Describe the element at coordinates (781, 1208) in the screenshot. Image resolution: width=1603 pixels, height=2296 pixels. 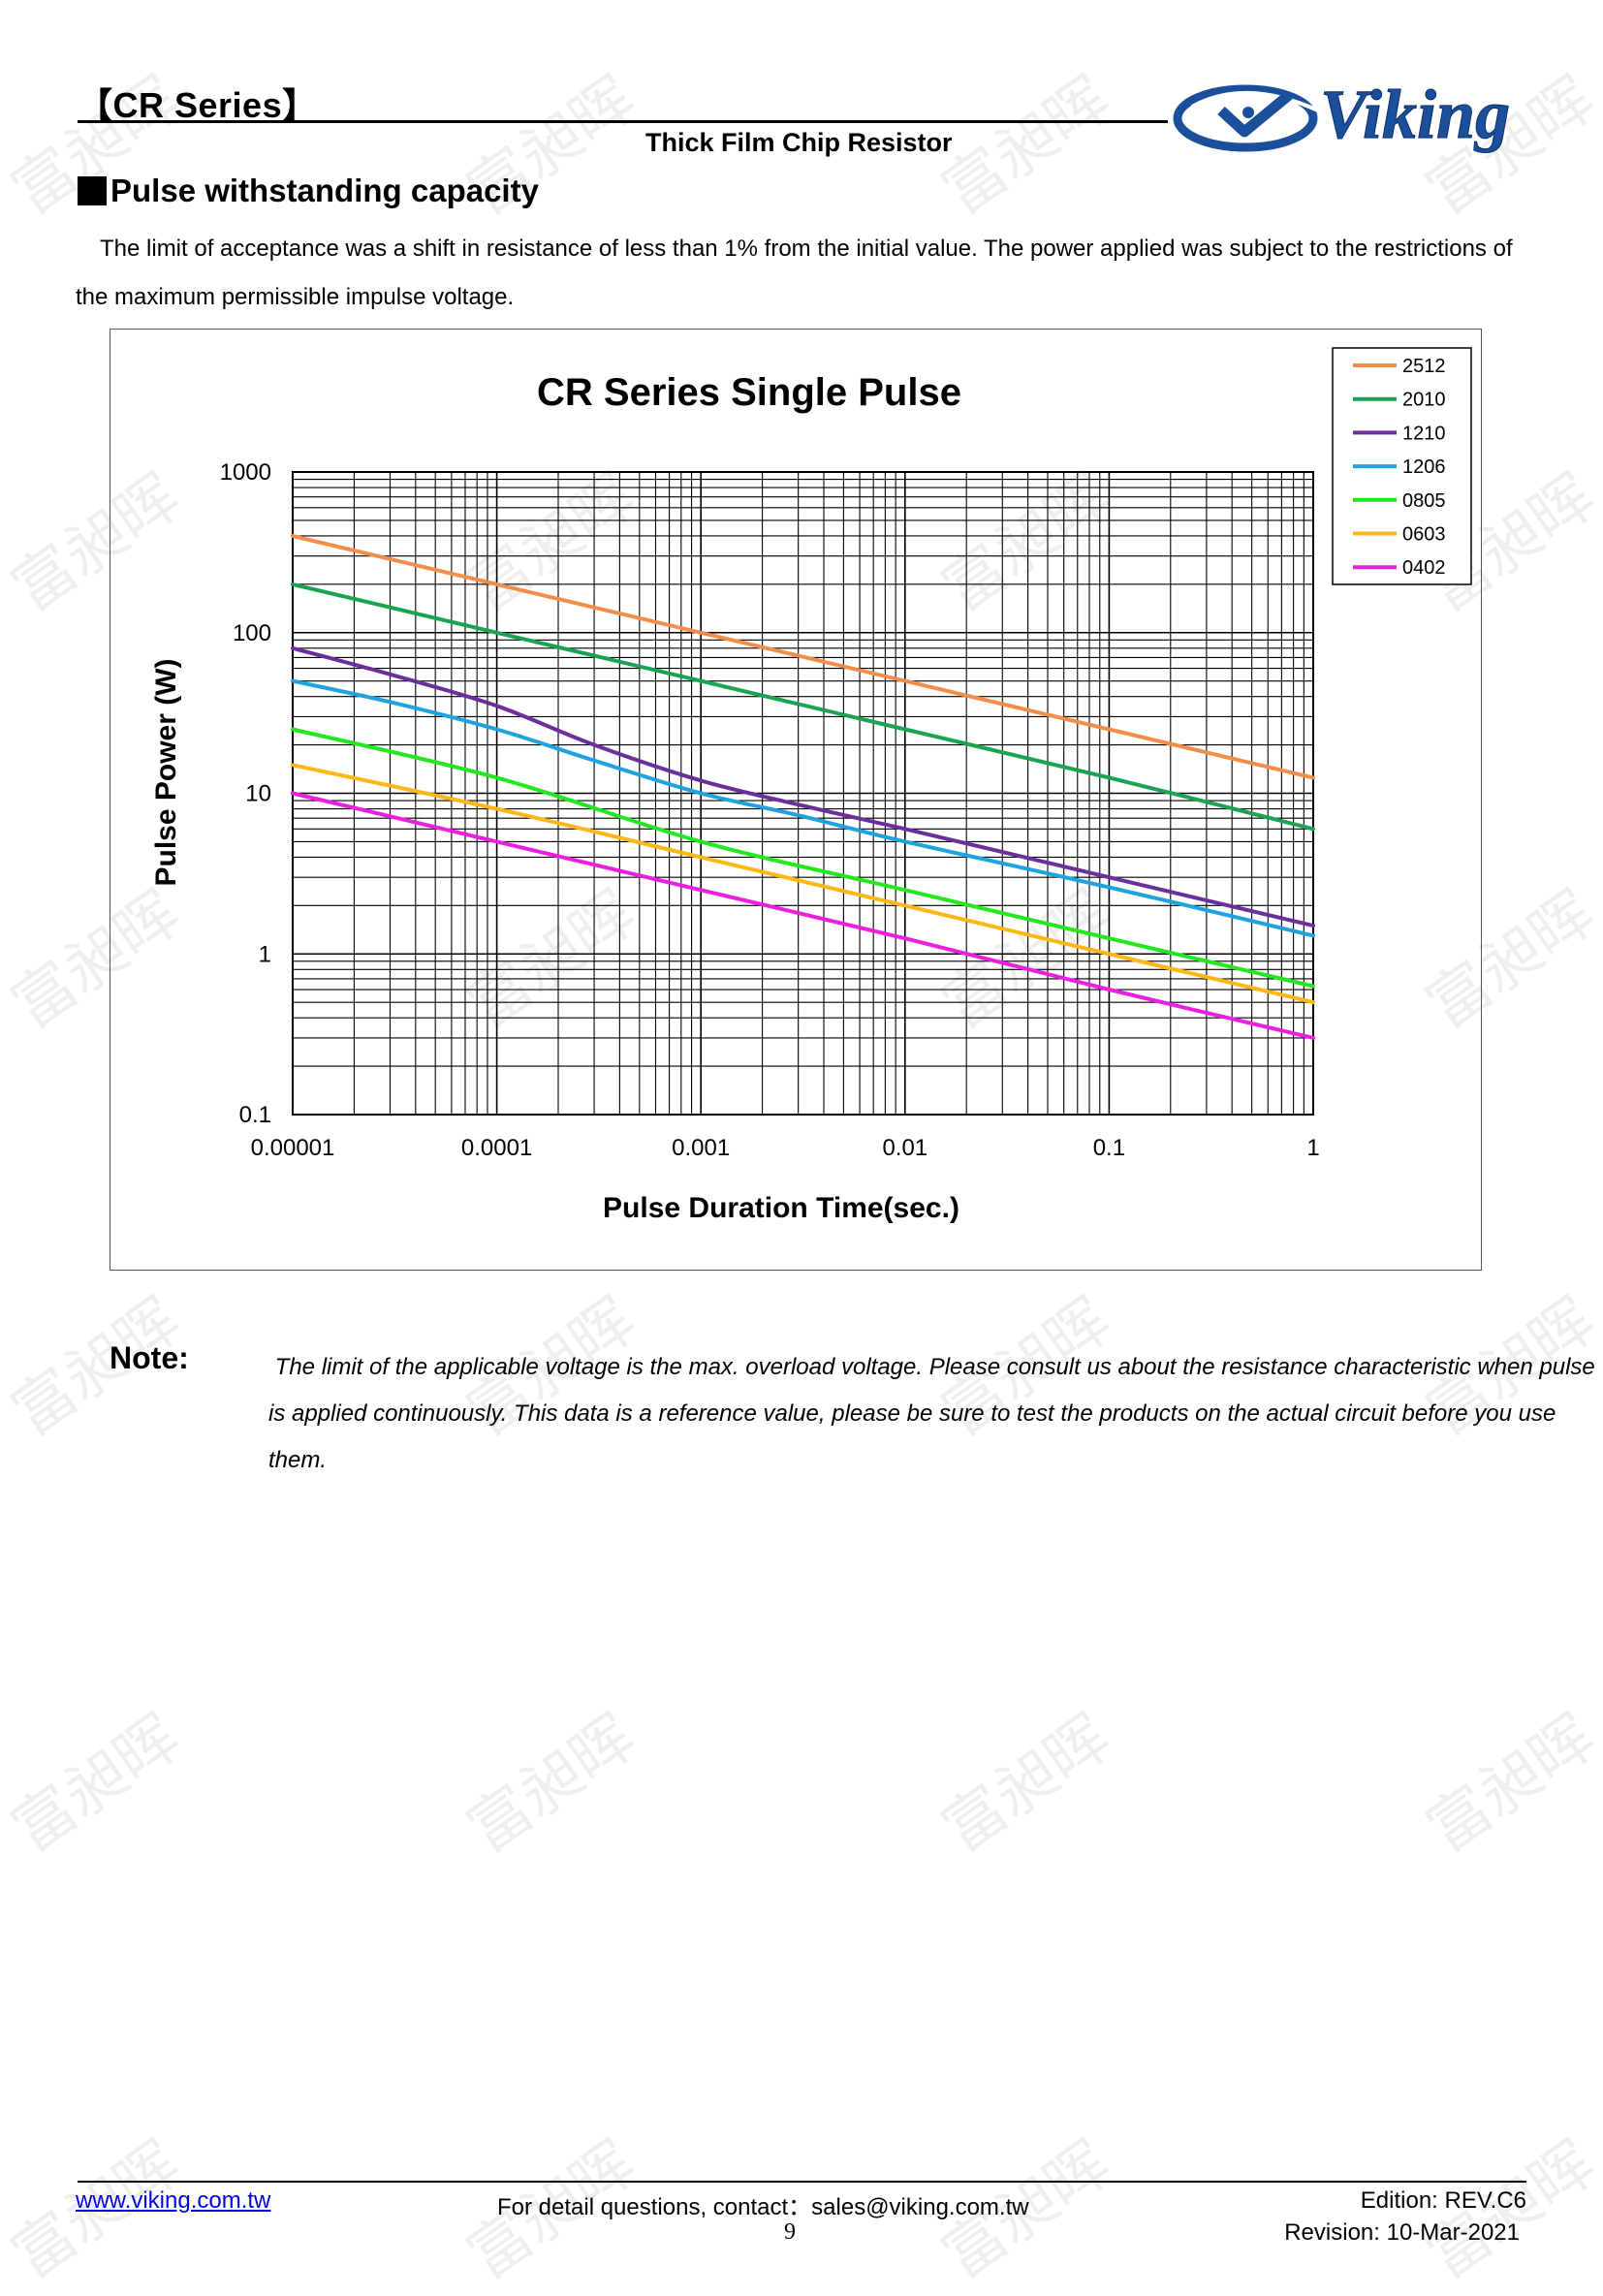
I see `x-axis-label: Pulse Duration Time(sec.)` at that location.